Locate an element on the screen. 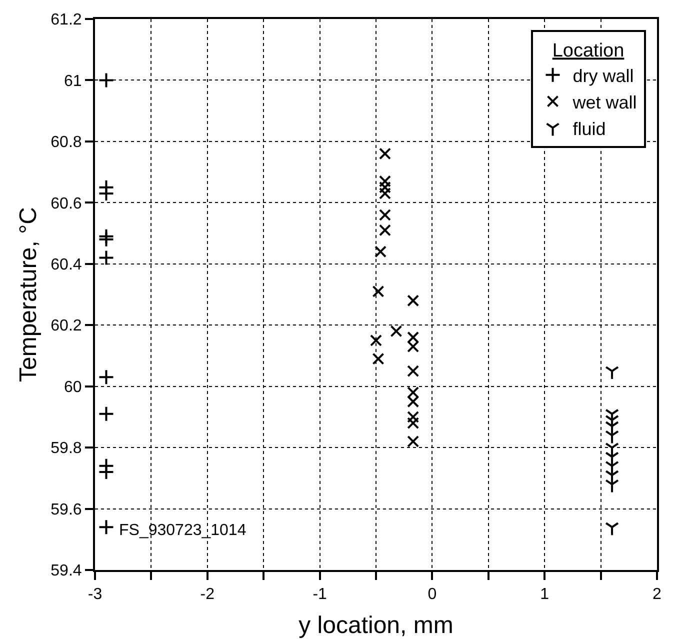  x-tick-label: -1 is located at coordinates (320, 595).